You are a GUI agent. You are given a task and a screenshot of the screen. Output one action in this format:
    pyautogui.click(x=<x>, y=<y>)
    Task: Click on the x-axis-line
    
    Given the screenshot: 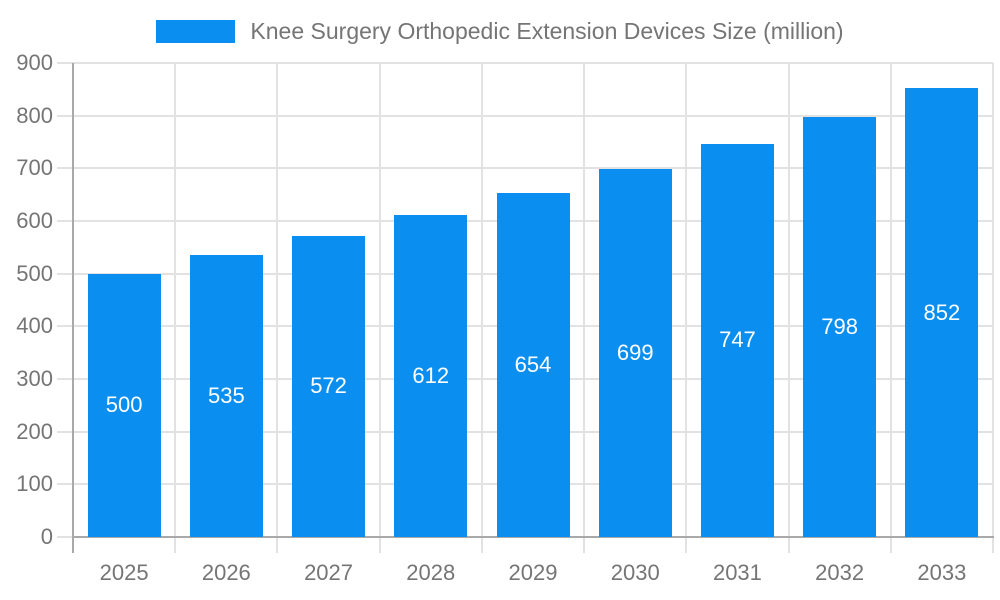 What is the action you would take?
    pyautogui.click(x=533, y=537)
    